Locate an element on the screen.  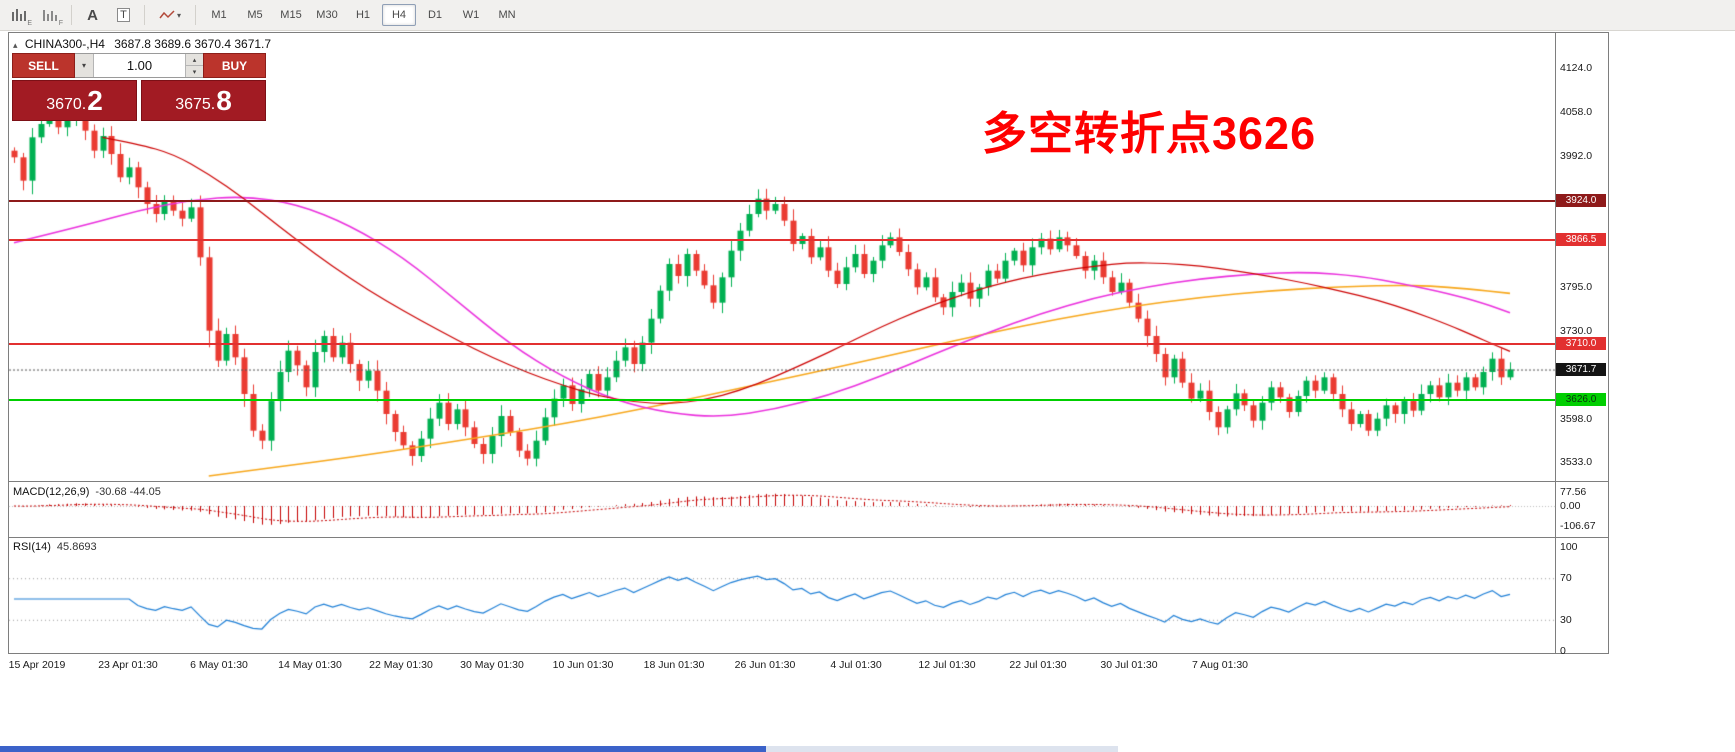
bid-price-big-digit: 2 is located at coordinates (95, 100).